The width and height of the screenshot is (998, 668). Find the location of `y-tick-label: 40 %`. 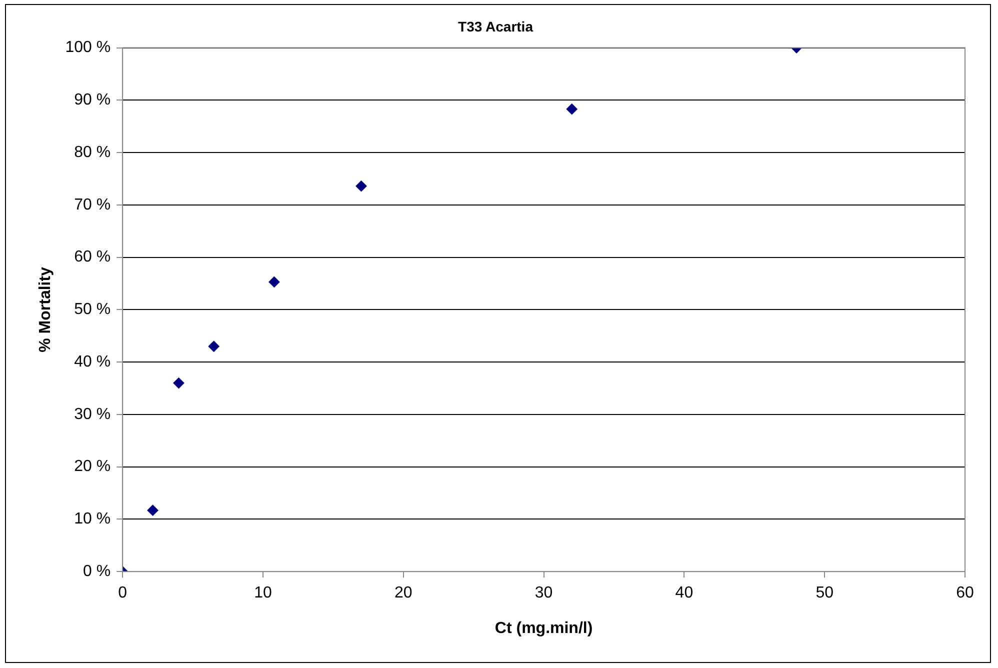

y-tick-label: 40 % is located at coordinates (92, 361).